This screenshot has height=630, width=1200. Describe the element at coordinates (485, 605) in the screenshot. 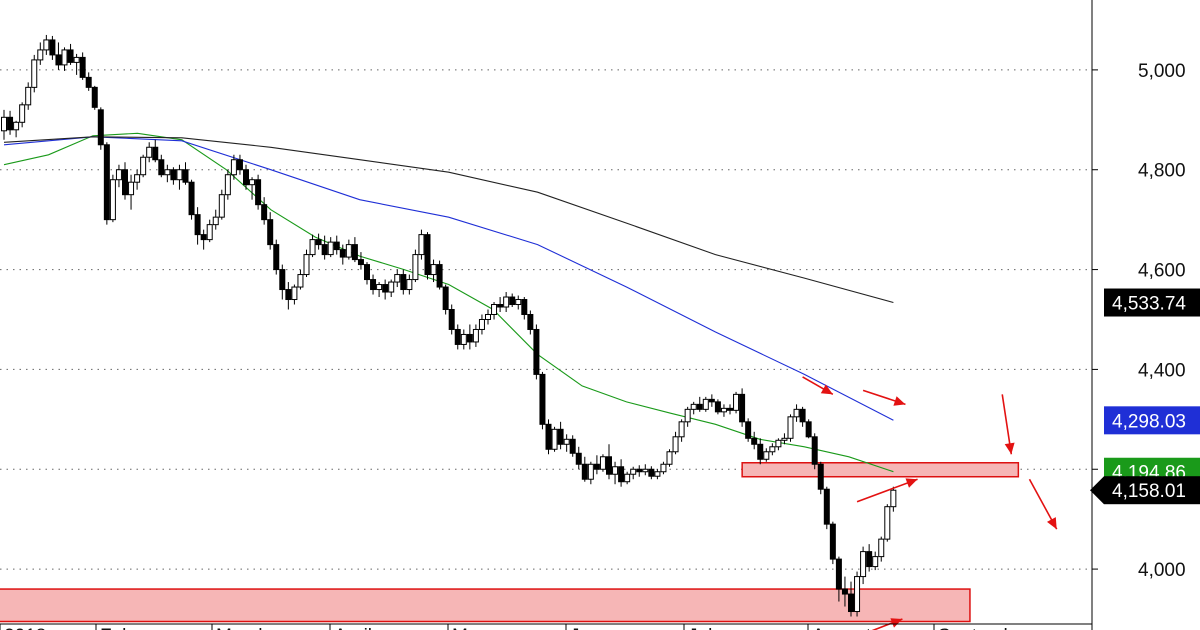

I see `support-zone` at that location.